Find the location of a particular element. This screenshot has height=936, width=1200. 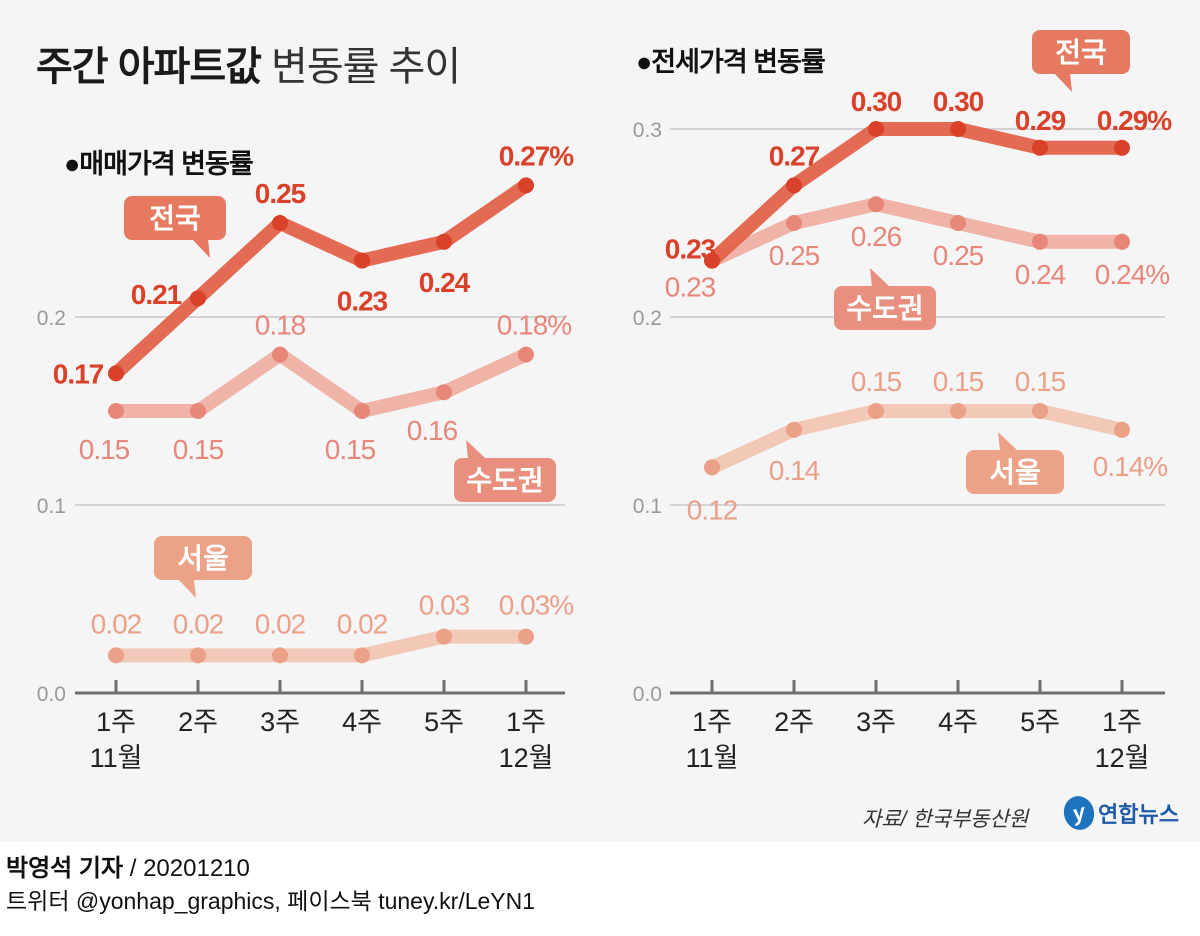

reporter-credit: 박영석 기자 / 20201210 is located at coordinates (128, 865).